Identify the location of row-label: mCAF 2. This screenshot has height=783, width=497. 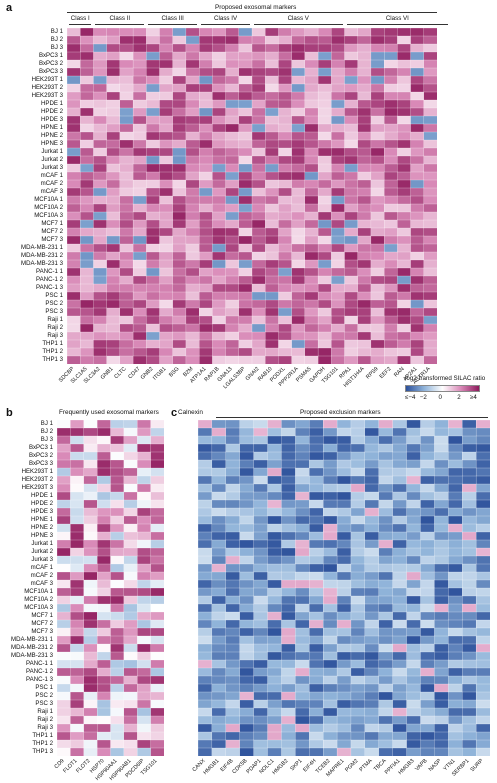
(41, 575).